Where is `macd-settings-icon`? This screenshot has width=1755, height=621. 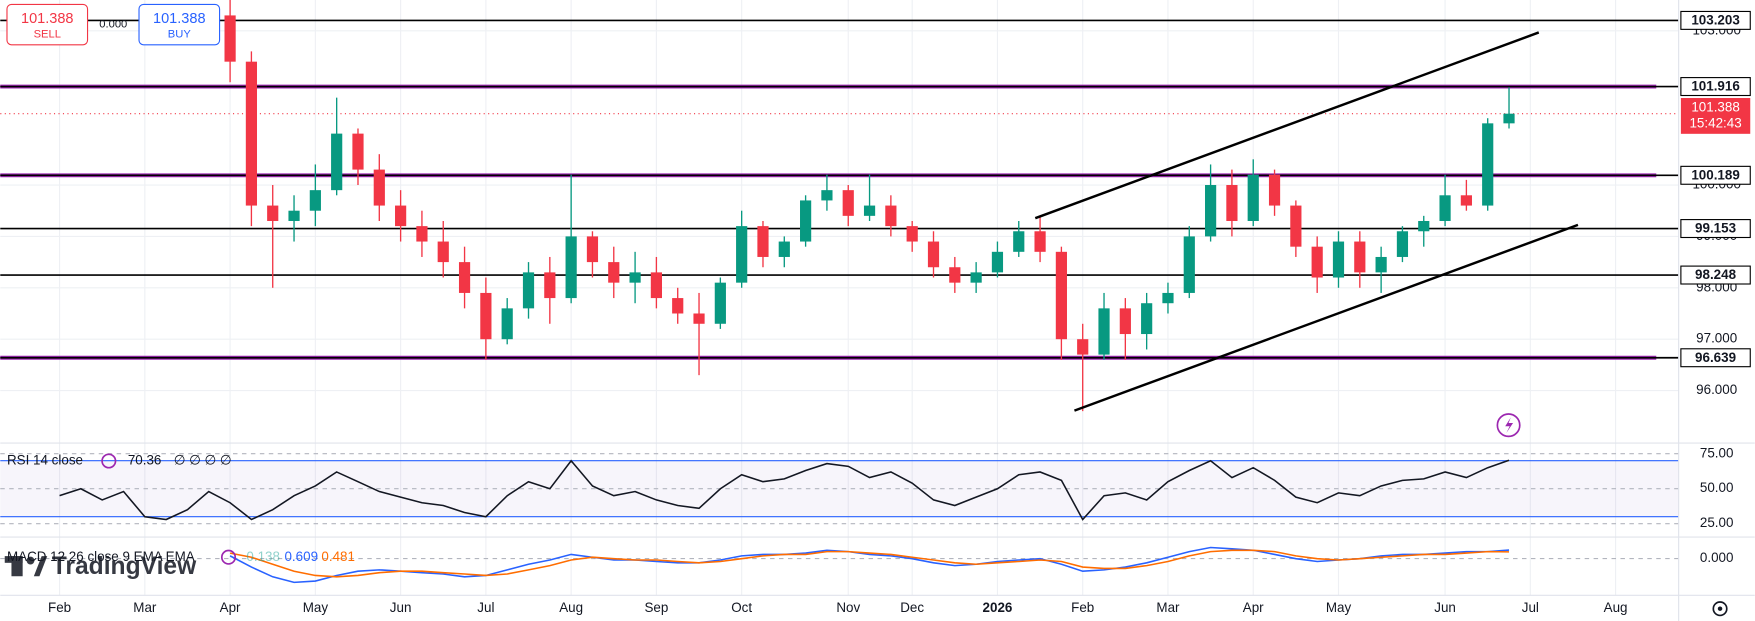 macd-settings-icon is located at coordinates (228, 557).